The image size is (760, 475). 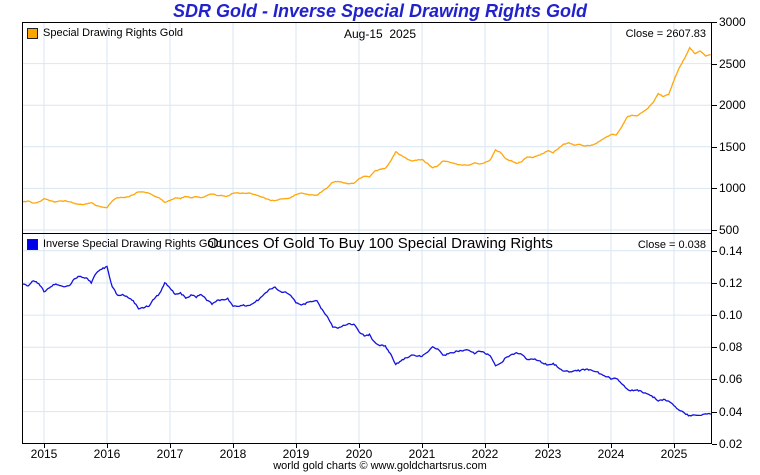 I want to click on x-axis-label: 2016, so click(x=107, y=454).